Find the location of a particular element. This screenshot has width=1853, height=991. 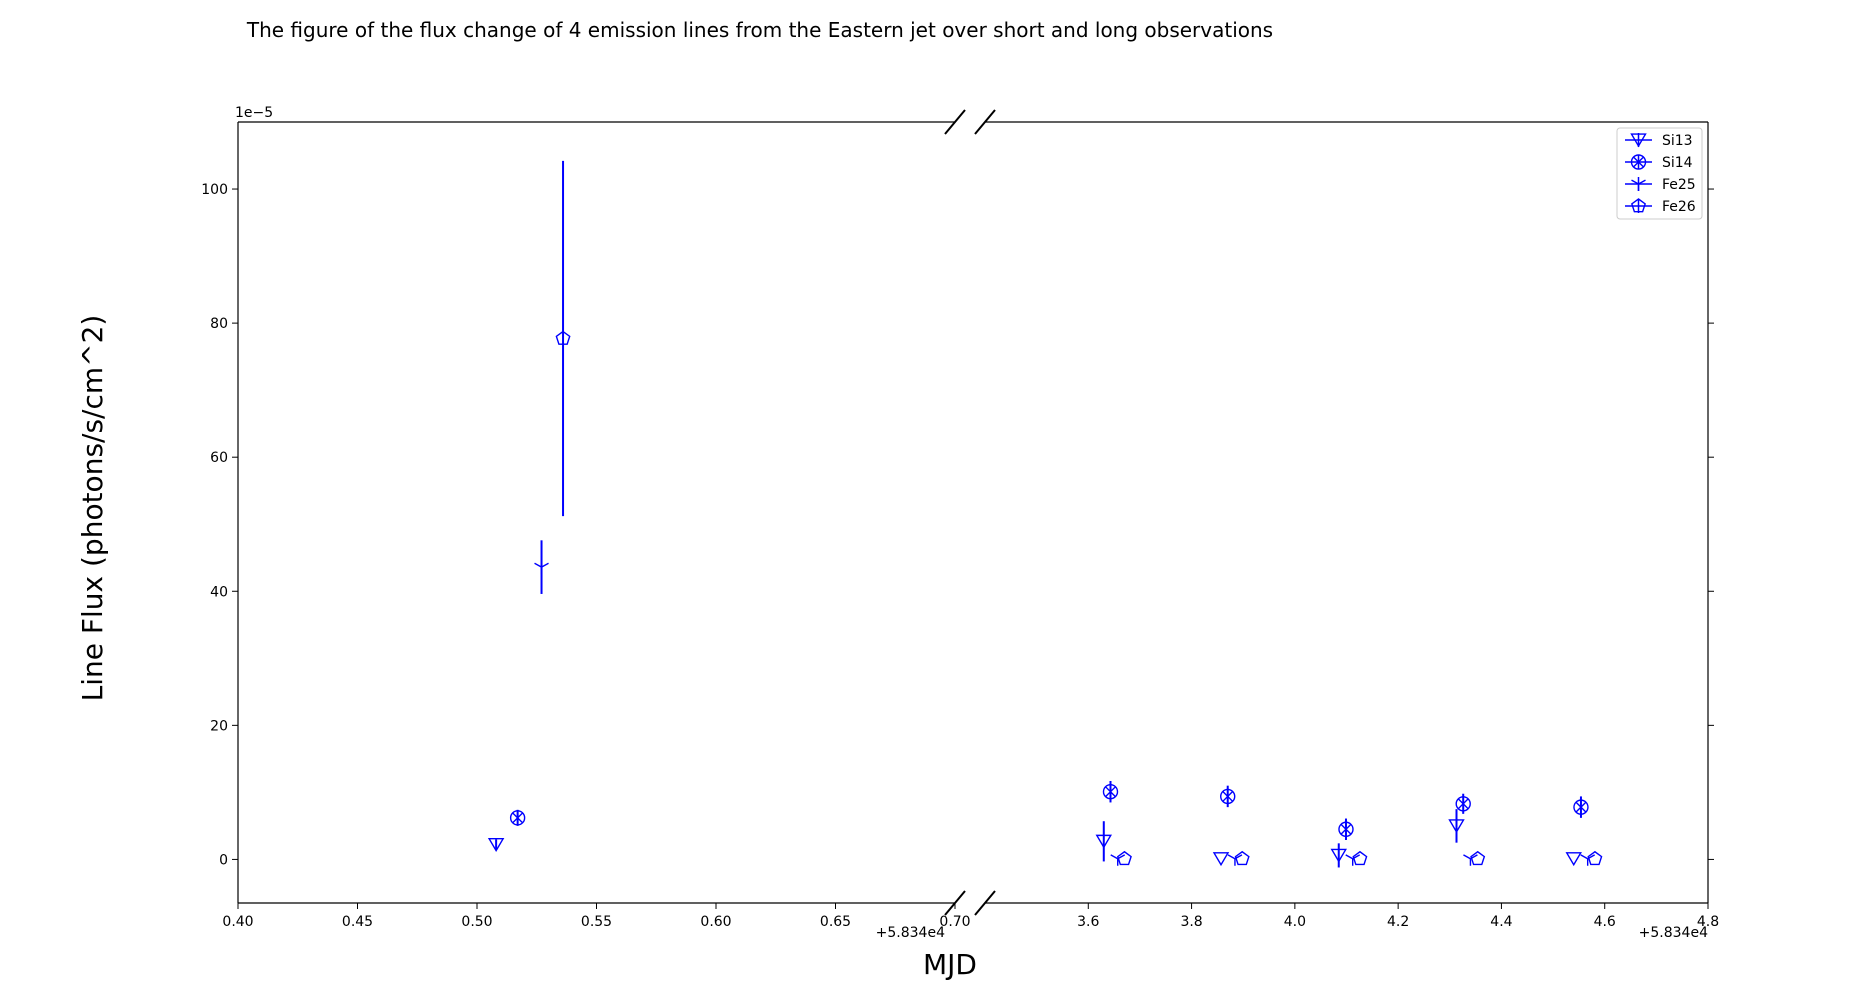

x-tick-label: 0.60 is located at coordinates (715, 922).